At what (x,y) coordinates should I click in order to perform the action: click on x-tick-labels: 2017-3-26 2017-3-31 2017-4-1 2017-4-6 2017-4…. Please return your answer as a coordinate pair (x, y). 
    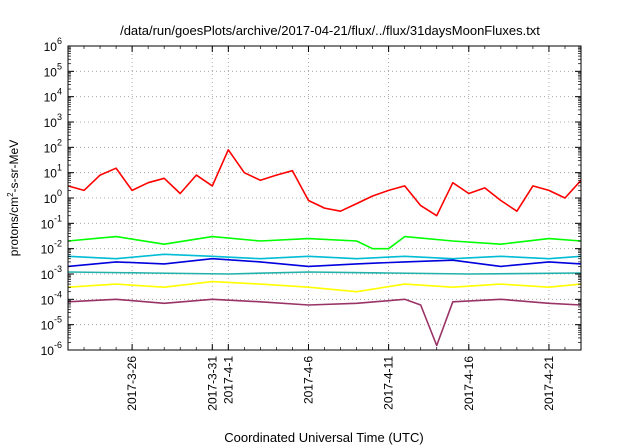
    Looking at the image, I should click on (340, 383).